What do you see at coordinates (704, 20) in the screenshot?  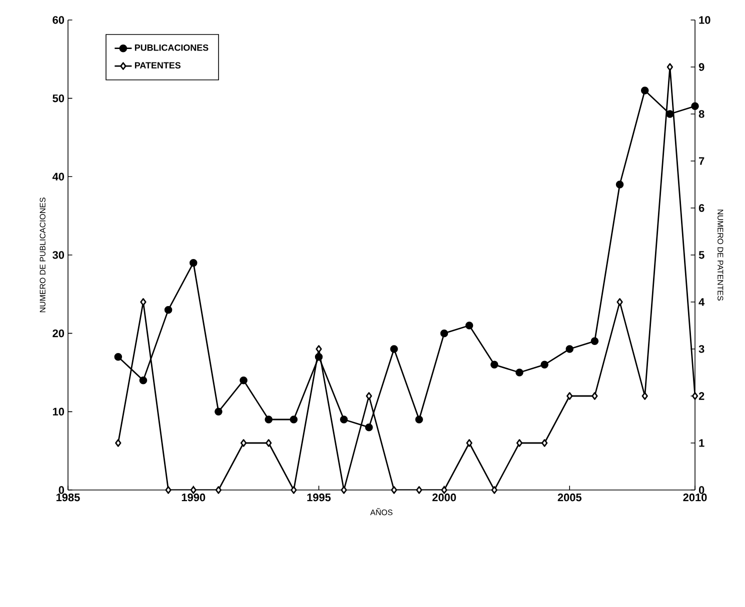 I see `y2-tick-label: 10` at bounding box center [704, 20].